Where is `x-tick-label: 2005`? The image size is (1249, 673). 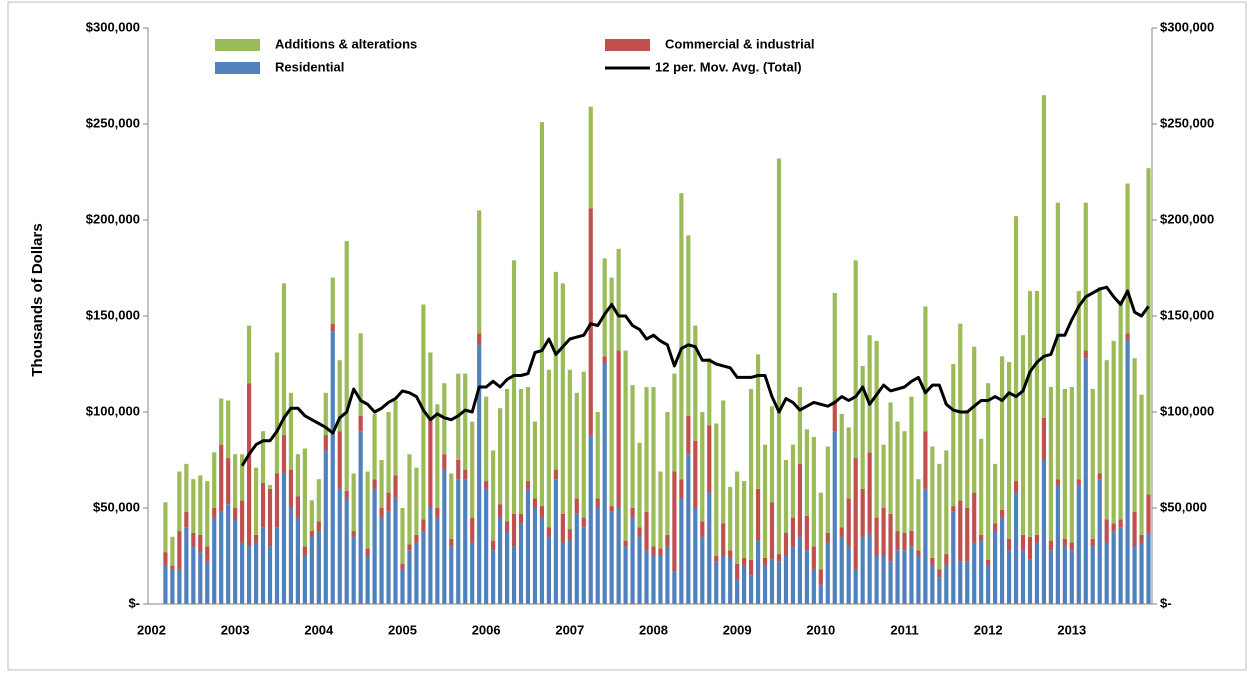 x-tick-label: 2005 is located at coordinates (402, 629).